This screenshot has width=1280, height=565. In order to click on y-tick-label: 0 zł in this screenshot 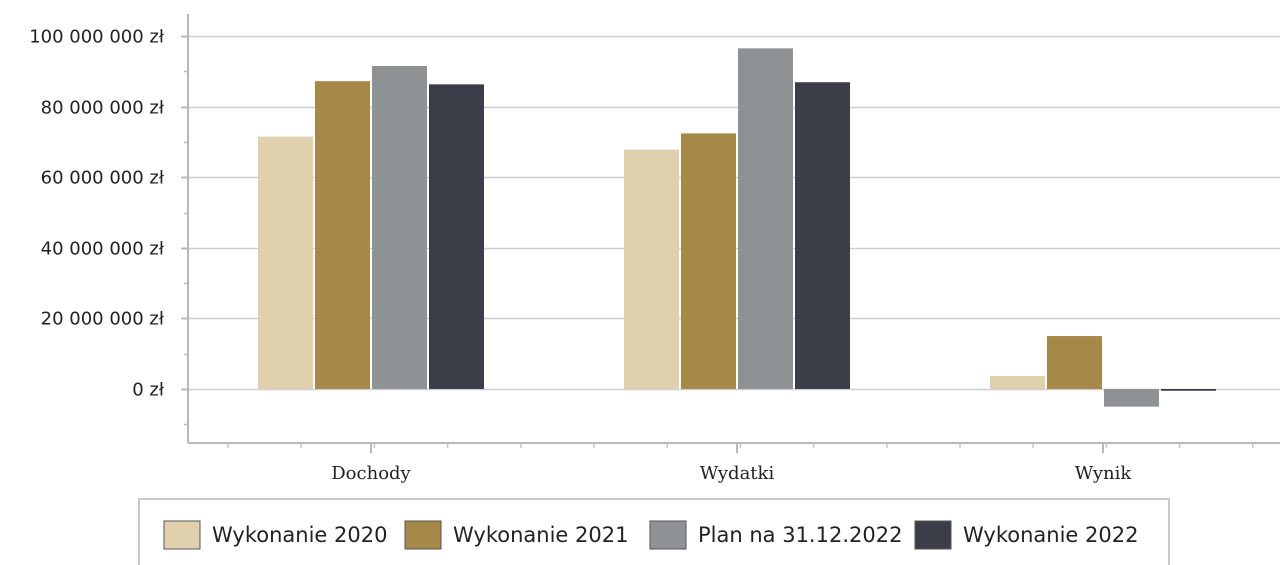, I will do `click(148, 390)`.